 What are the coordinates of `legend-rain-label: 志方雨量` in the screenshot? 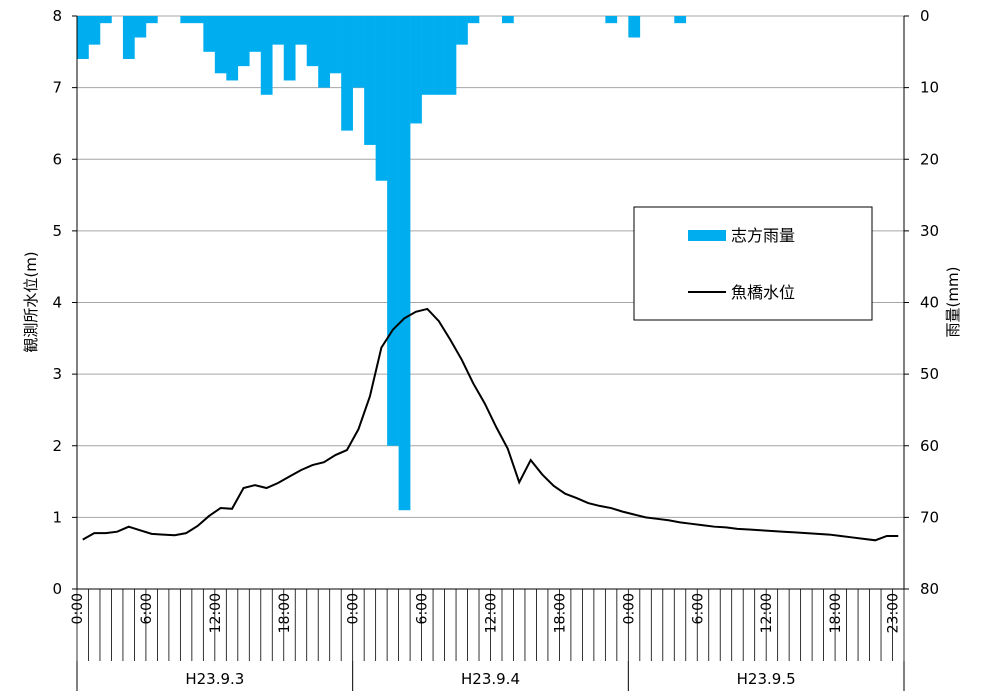 It's located at (763, 235).